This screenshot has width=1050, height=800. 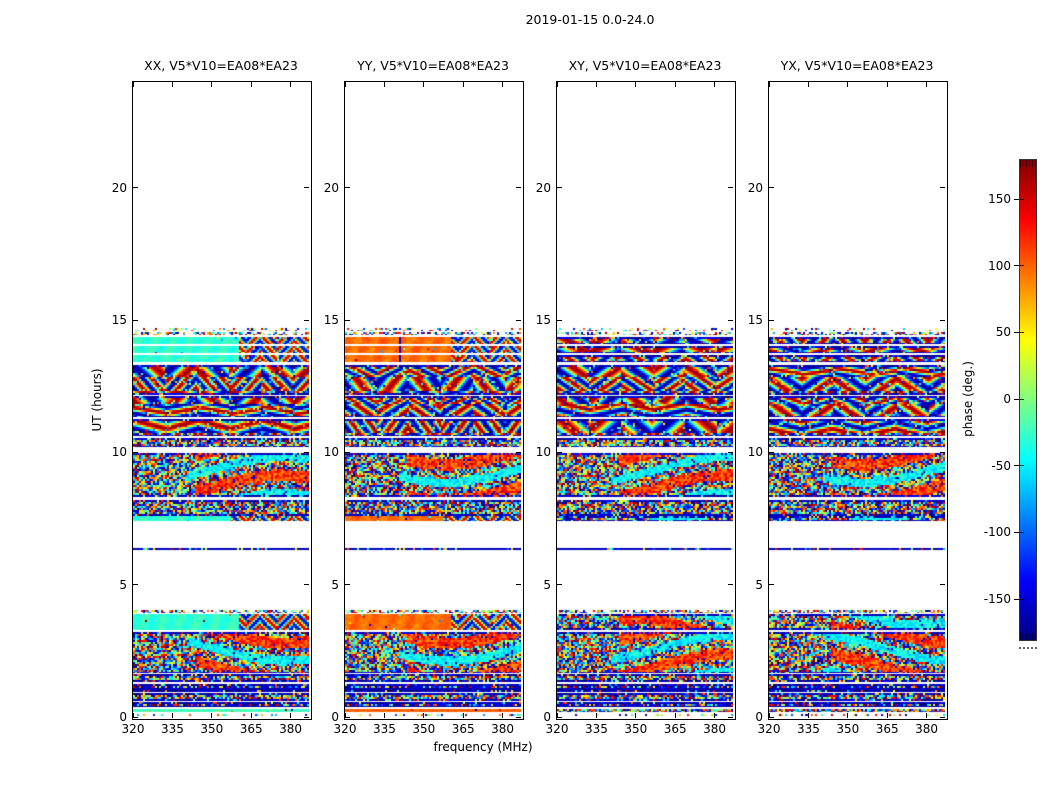 What do you see at coordinates (463, 729) in the screenshot?
I see `x-tick-label: 365` at bounding box center [463, 729].